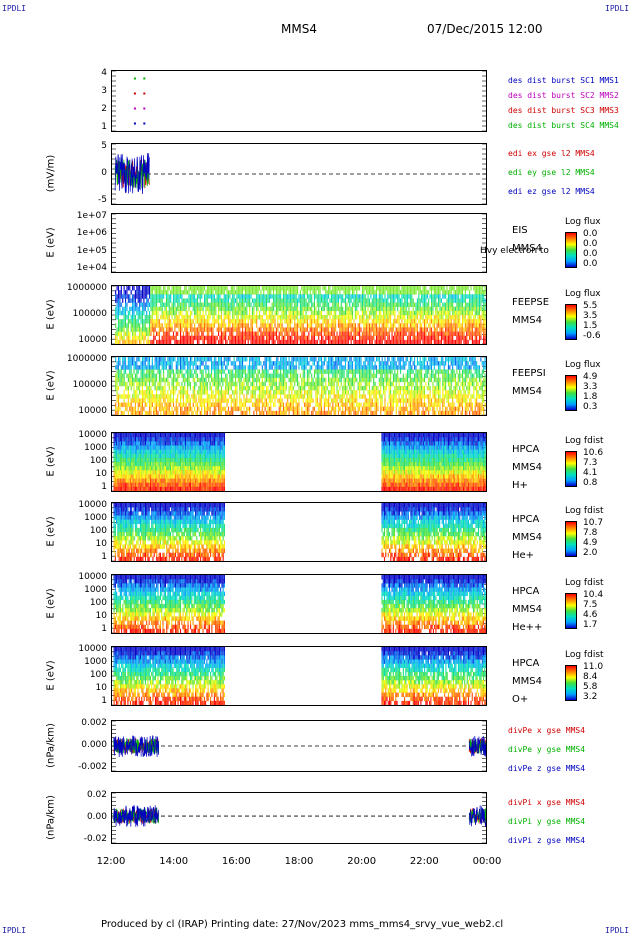 This screenshot has height=935, width=630. Describe the element at coordinates (77, 629) in the screenshot. I see `ytick-hpca_hepp: 1` at that location.